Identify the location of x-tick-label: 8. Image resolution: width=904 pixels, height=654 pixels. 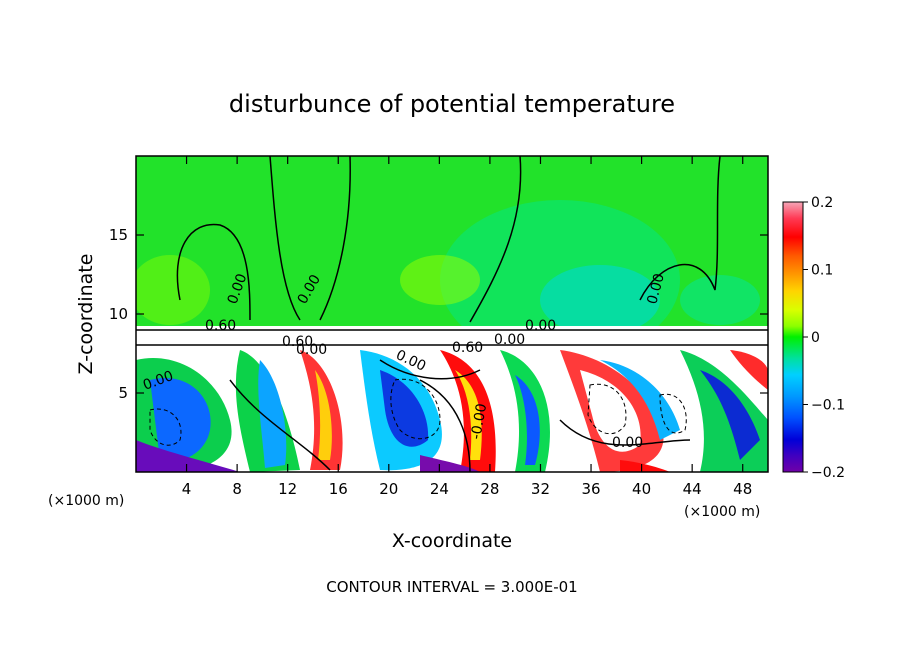
(237, 489).